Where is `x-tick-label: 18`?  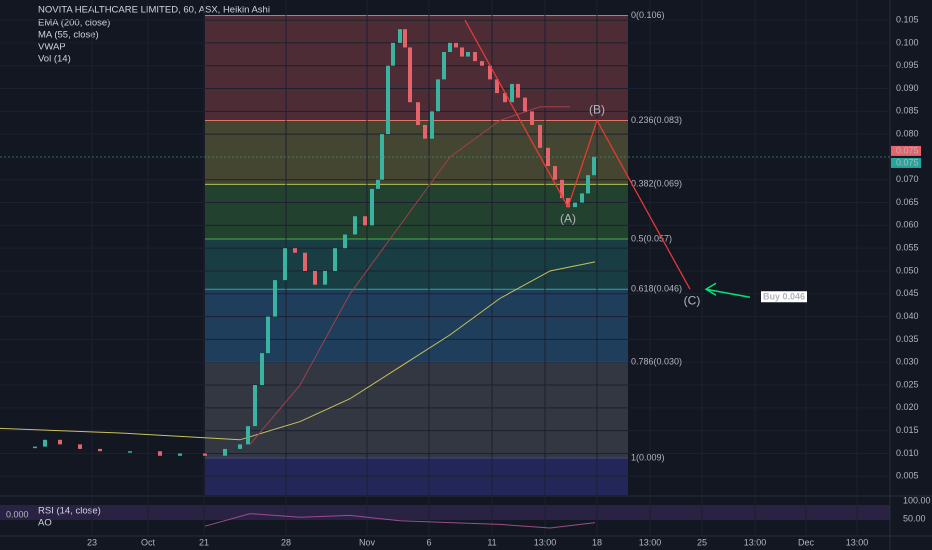
x-tick-label: 18 is located at coordinates (597, 542).